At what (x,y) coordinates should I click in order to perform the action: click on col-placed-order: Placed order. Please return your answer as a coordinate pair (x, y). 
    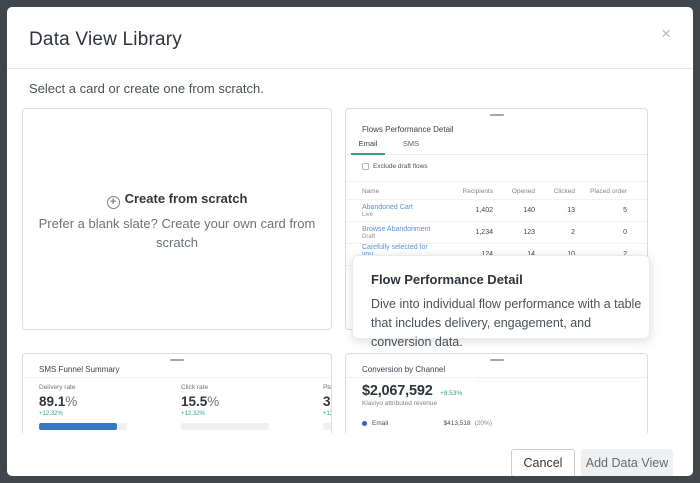
    Looking at the image, I should click on (608, 191).